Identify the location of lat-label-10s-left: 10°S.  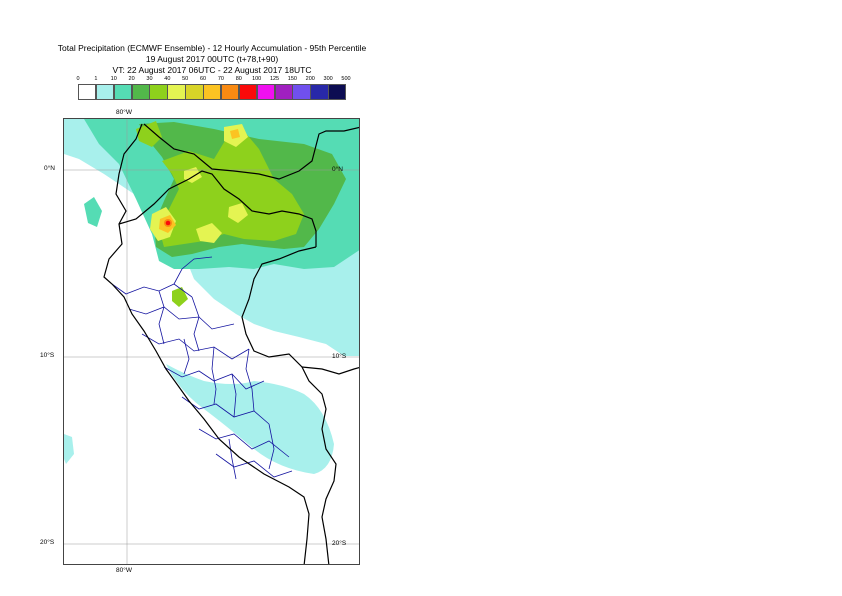
(47, 355).